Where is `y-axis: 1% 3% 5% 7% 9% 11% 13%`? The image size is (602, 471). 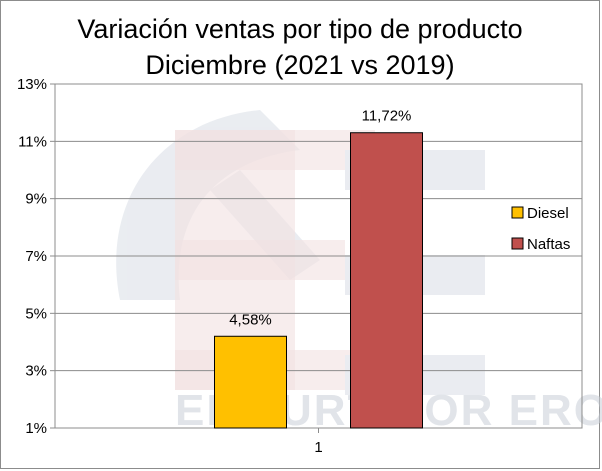
y-axis: 1% 3% 5% 7% 9% 11% 13% is located at coordinates (36, 256).